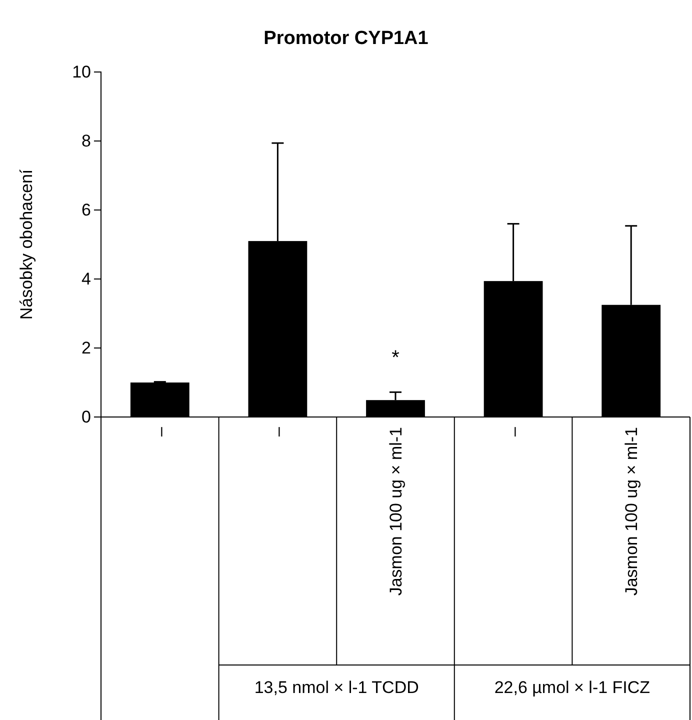 The width and height of the screenshot is (692, 720). Describe the element at coordinates (86, 348) in the screenshot. I see `y-tick-label: 2` at that location.